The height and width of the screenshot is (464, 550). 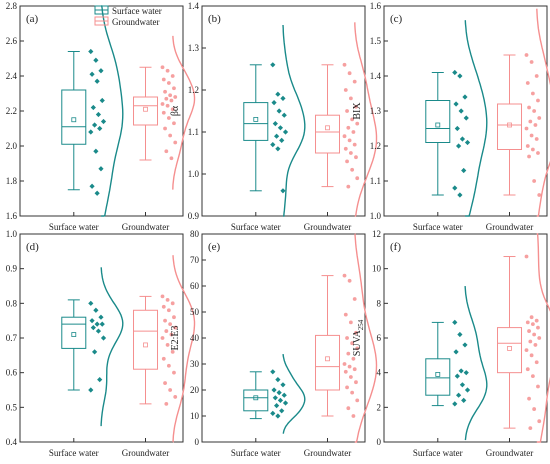 I want to click on y-tick-label: 0.6, so click(x=12, y=373).